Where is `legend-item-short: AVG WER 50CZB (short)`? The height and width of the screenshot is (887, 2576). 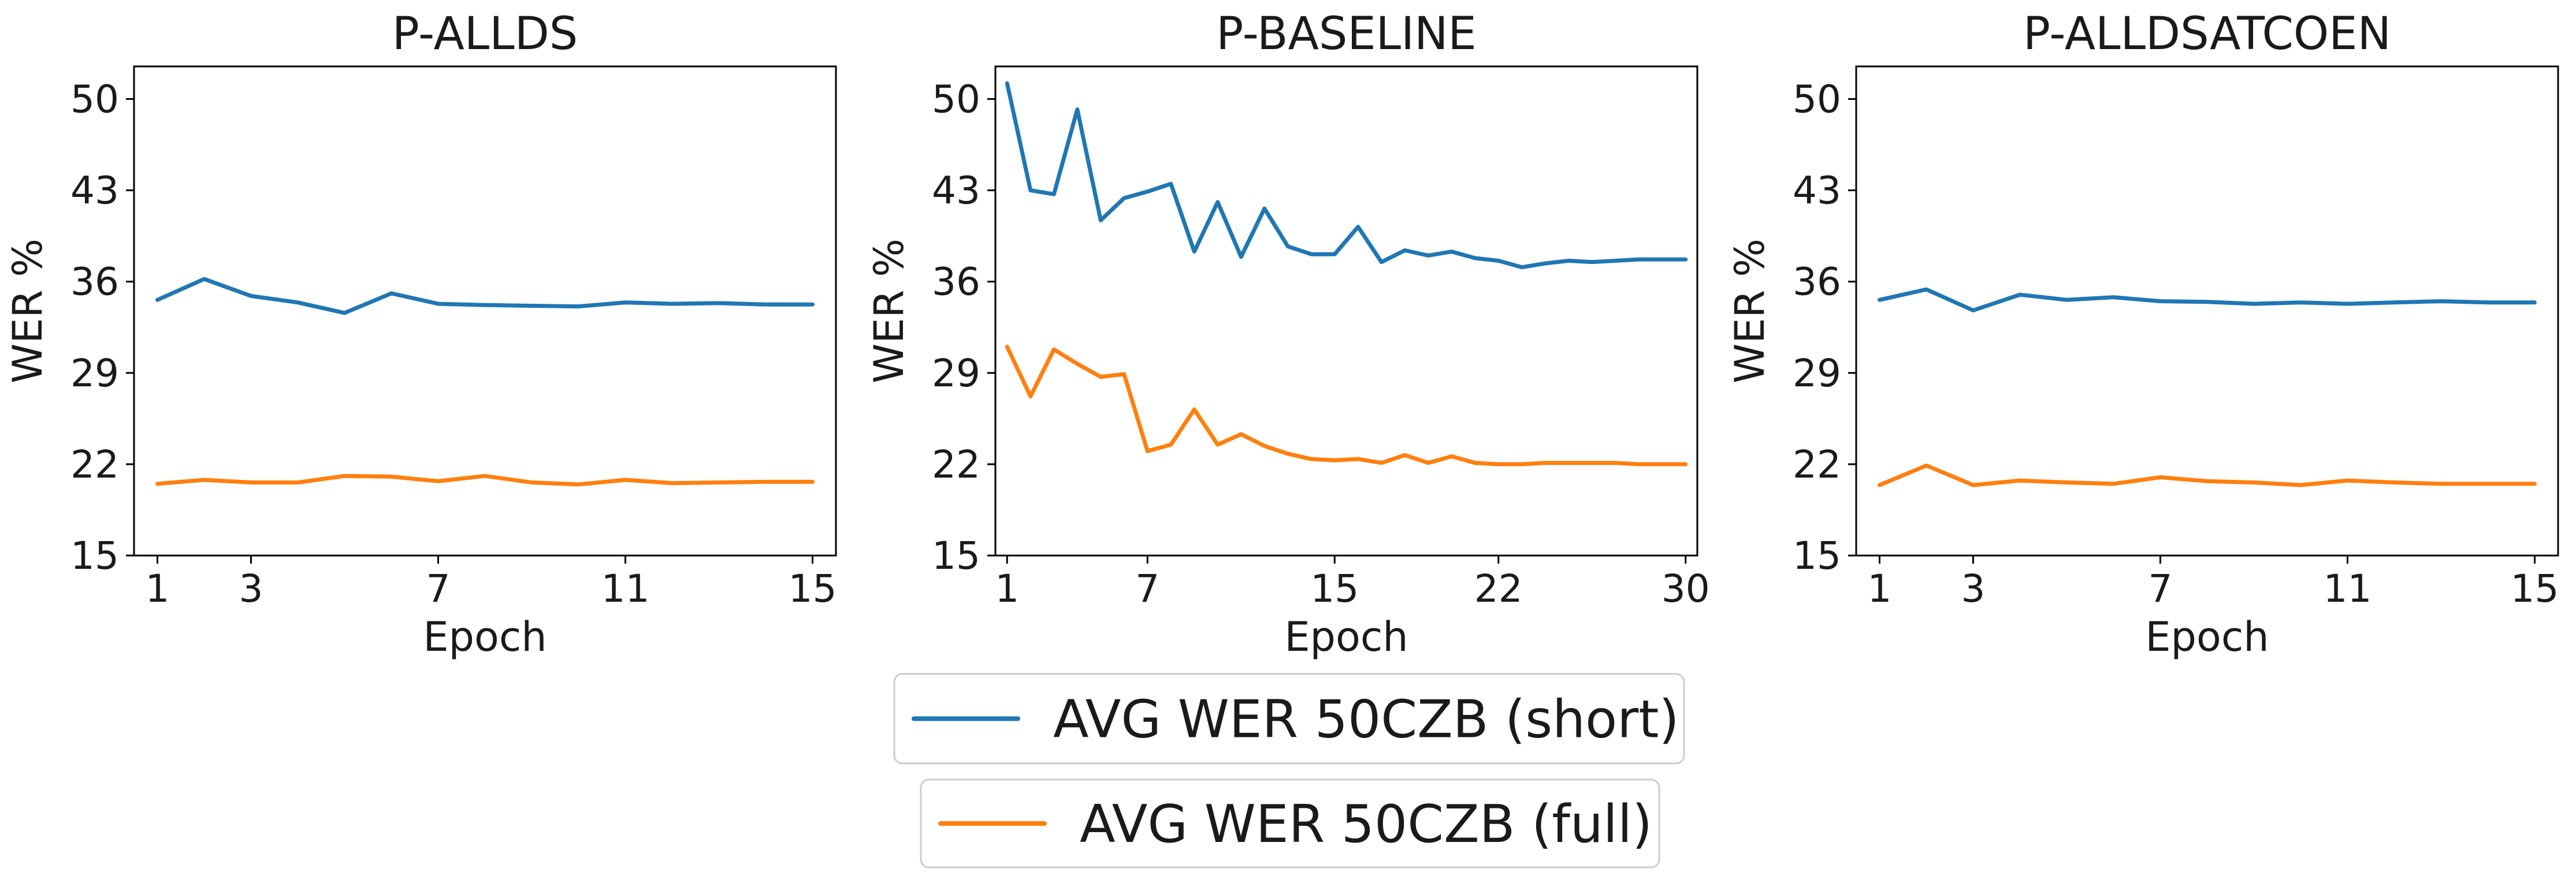
legend-item-short: AVG WER 50CZB (short) is located at coordinates (1289, 719).